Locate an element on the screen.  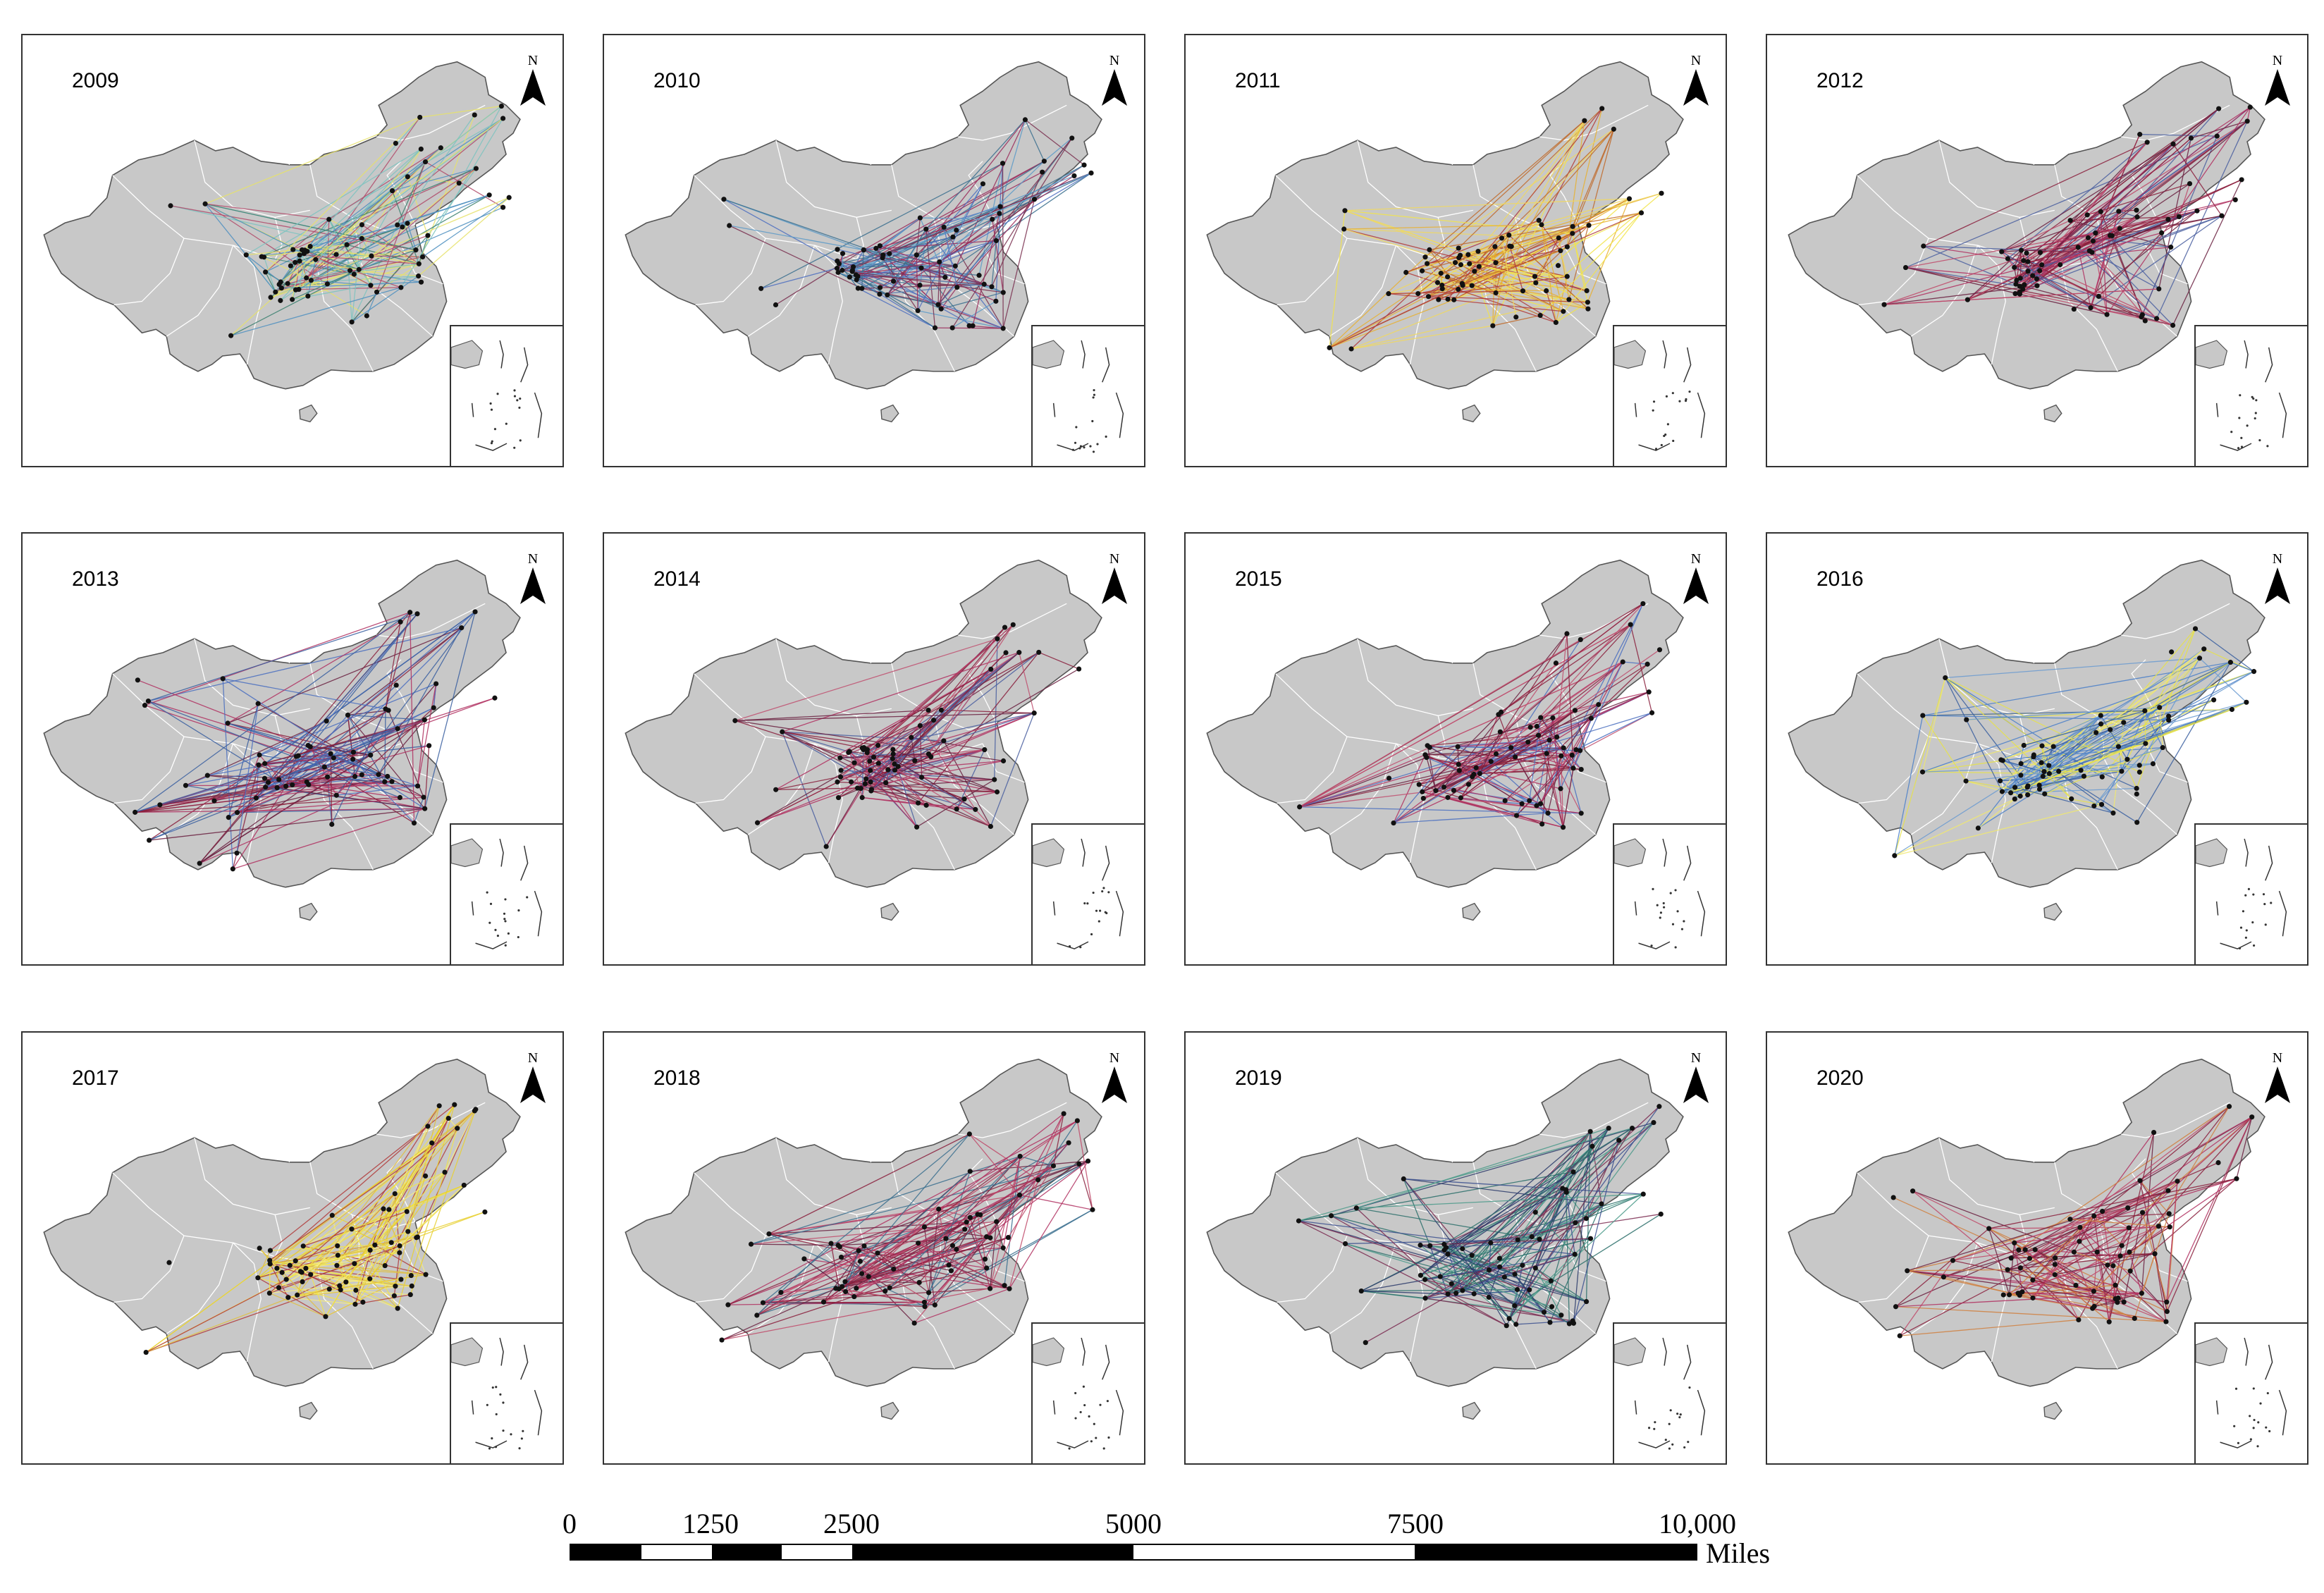
link-layer is located at coordinates (315, 740).